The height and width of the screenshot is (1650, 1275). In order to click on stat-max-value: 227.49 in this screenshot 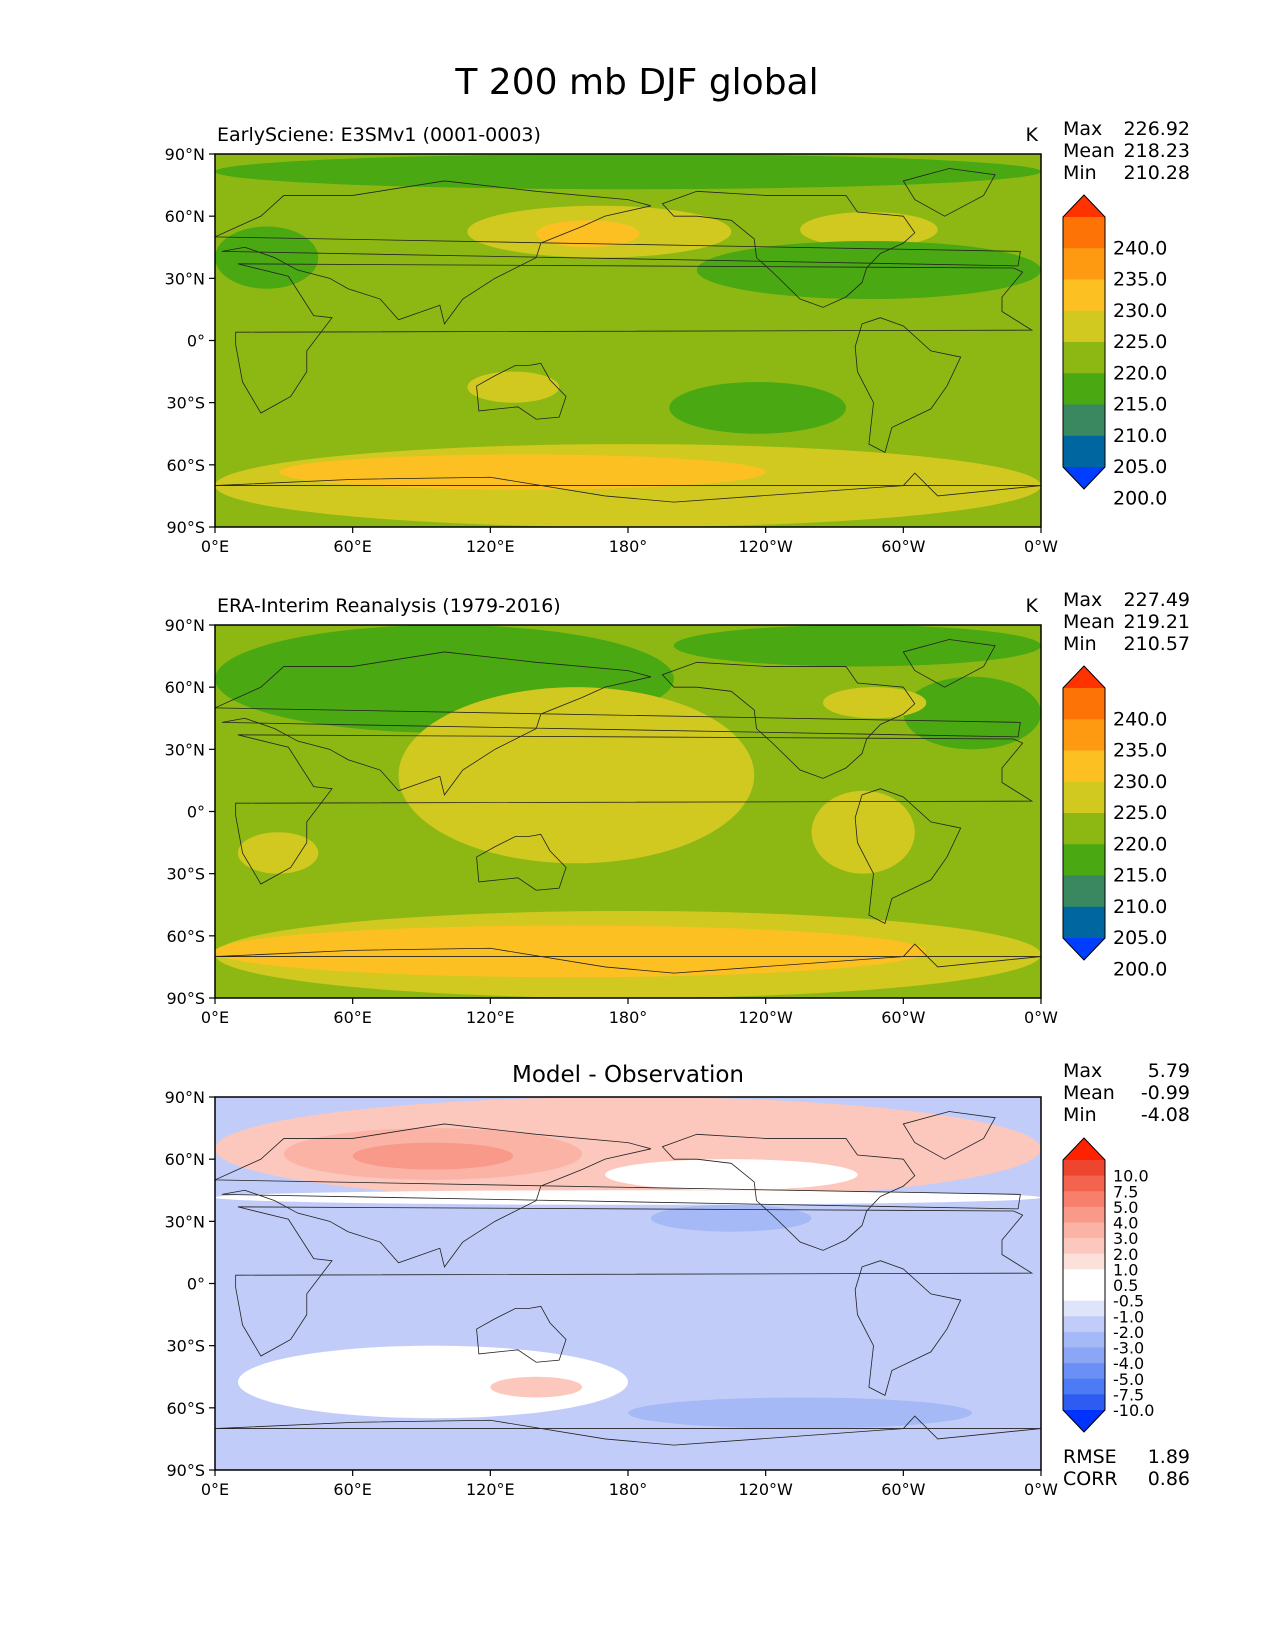, I will do `click(1157, 600)`.